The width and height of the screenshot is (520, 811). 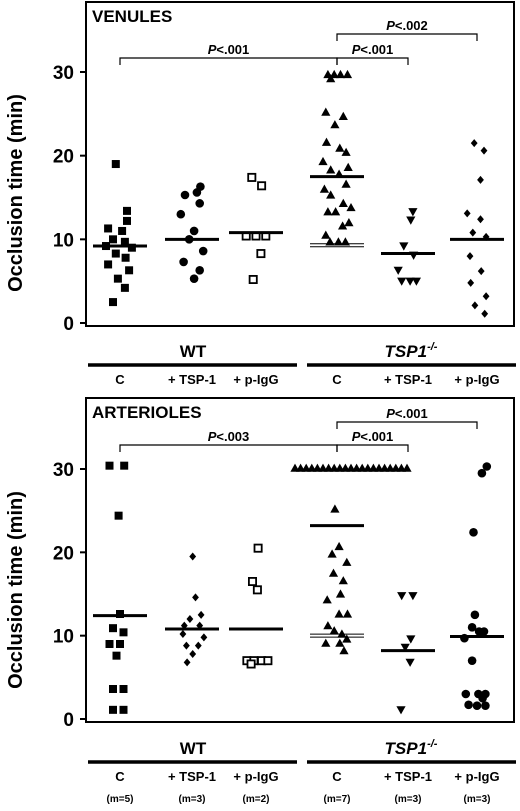 What do you see at coordinates (307, 379) in the screenshot?
I see `category-labels: C + TSP-1 + p-IgG C + TSP-1 + p-IgG` at bounding box center [307, 379].